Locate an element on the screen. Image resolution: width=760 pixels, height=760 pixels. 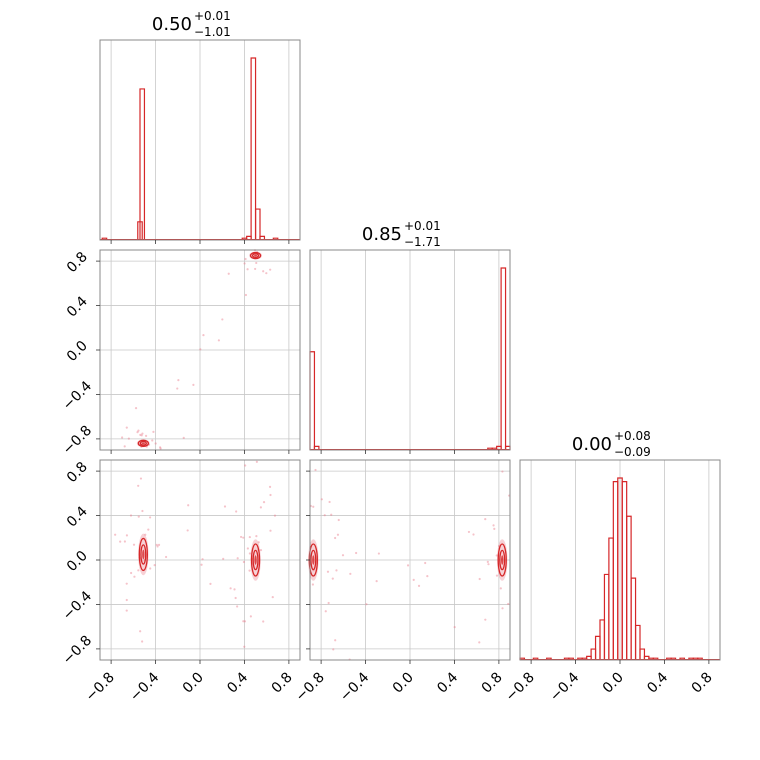
param-title-value: 0.85 is located at coordinates (382, 234).